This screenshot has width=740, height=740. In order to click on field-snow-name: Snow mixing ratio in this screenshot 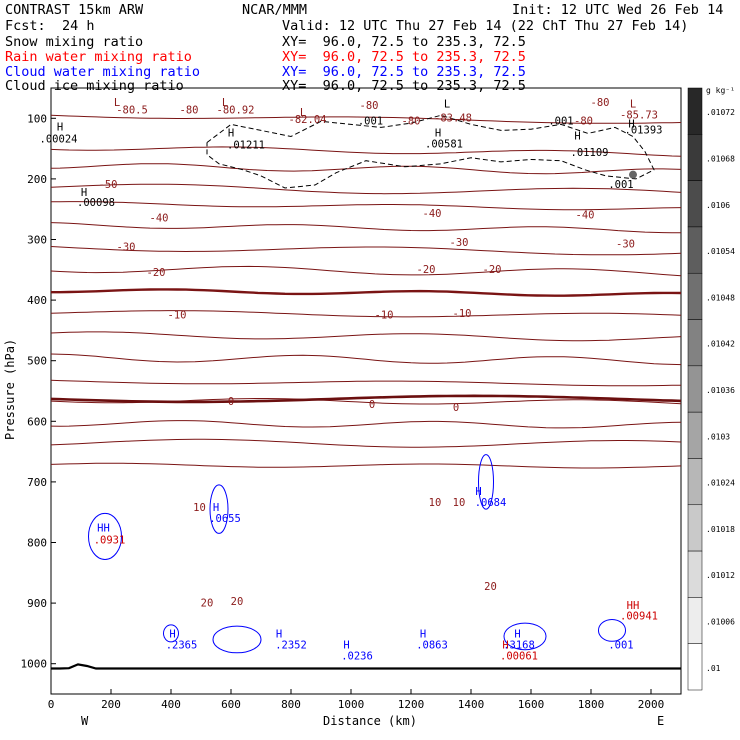, I will do `click(74, 42)`.